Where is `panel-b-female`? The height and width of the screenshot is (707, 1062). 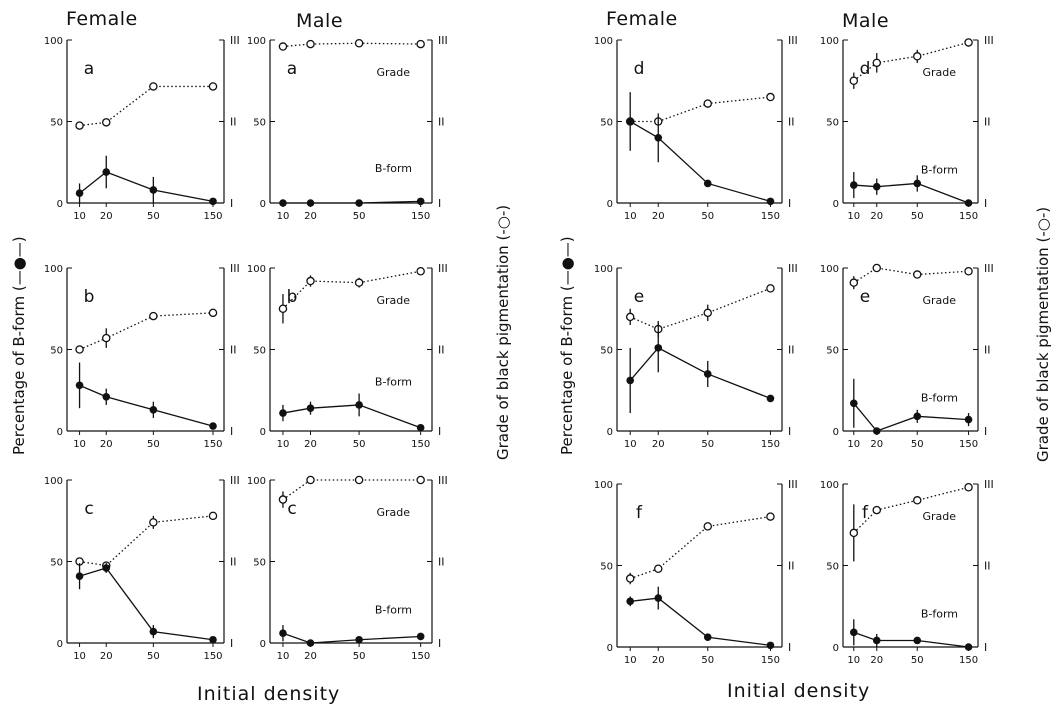
panel-b-female is located at coordinates (145, 351).